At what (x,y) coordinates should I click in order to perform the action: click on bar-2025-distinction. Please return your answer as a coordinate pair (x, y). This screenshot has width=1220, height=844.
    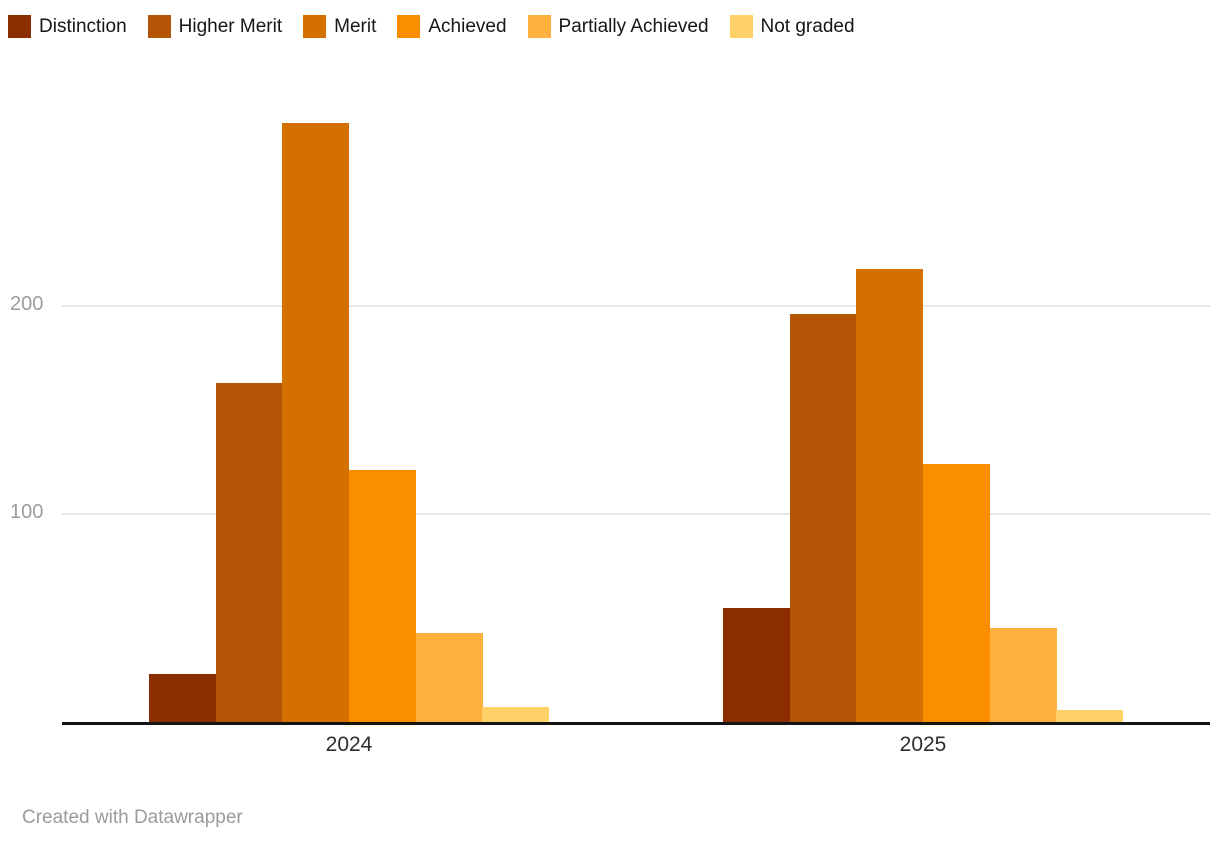
    Looking at the image, I should click on (757, 664).